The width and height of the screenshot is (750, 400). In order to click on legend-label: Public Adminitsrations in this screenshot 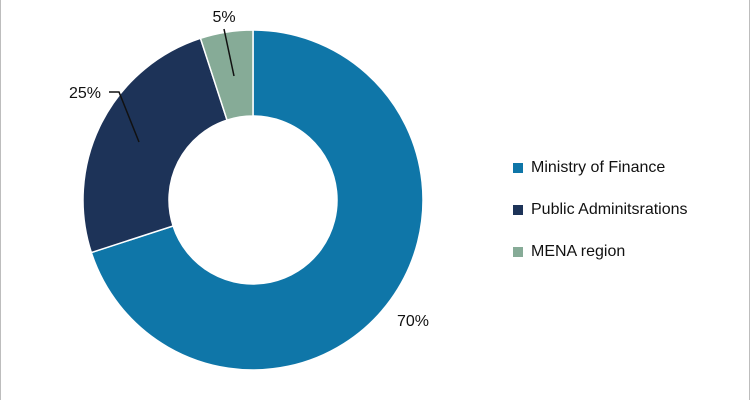, I will do `click(609, 209)`.